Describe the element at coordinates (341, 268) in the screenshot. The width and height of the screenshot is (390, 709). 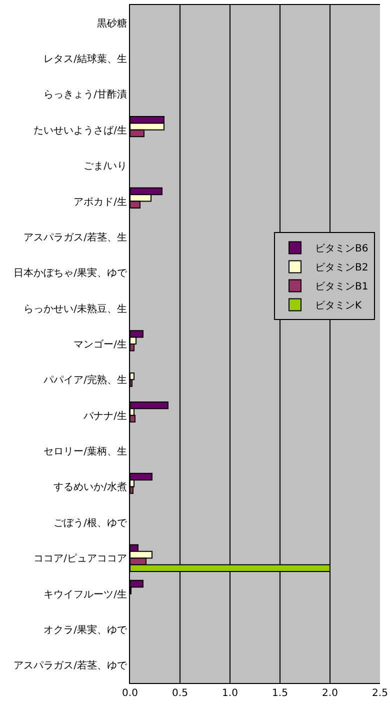
I see `legend-label: ビタミンB2` at that location.